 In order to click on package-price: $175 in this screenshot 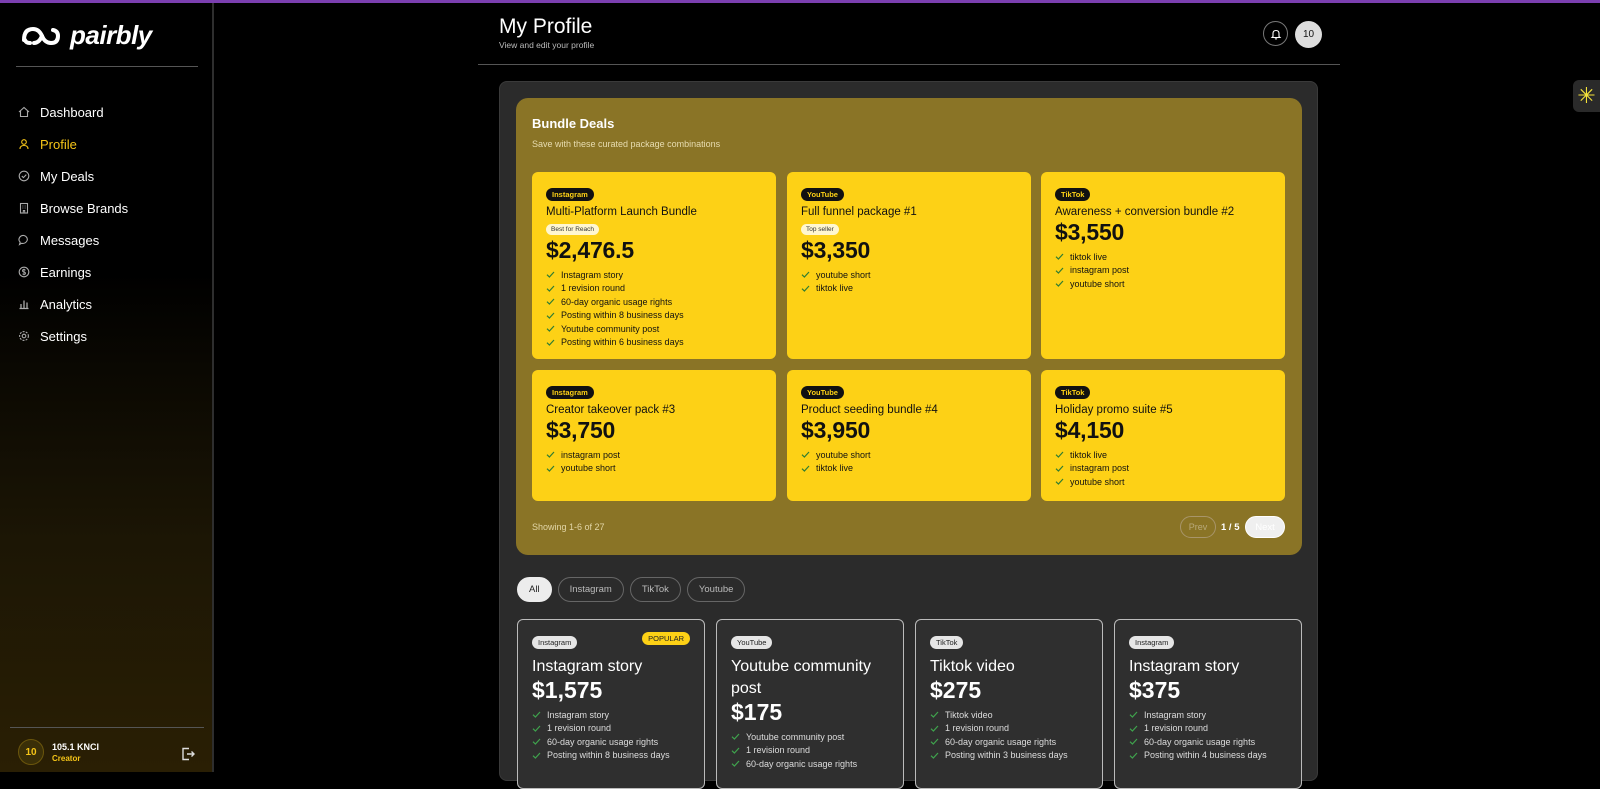, I will do `click(757, 712)`.